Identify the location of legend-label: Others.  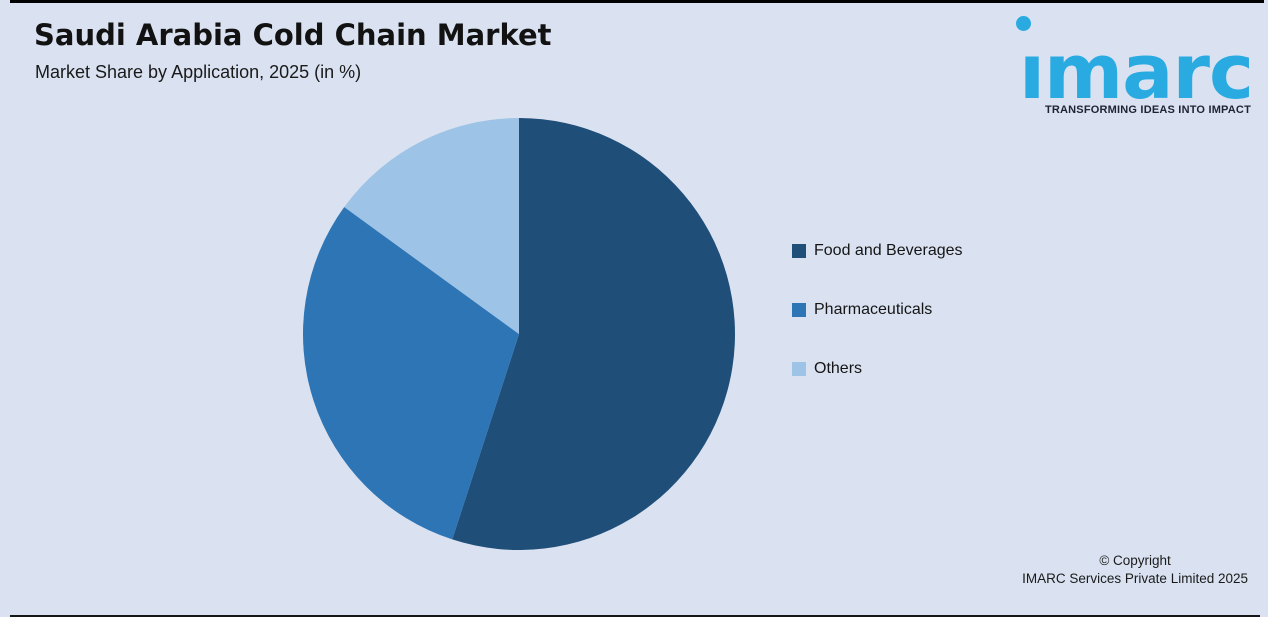
(838, 368).